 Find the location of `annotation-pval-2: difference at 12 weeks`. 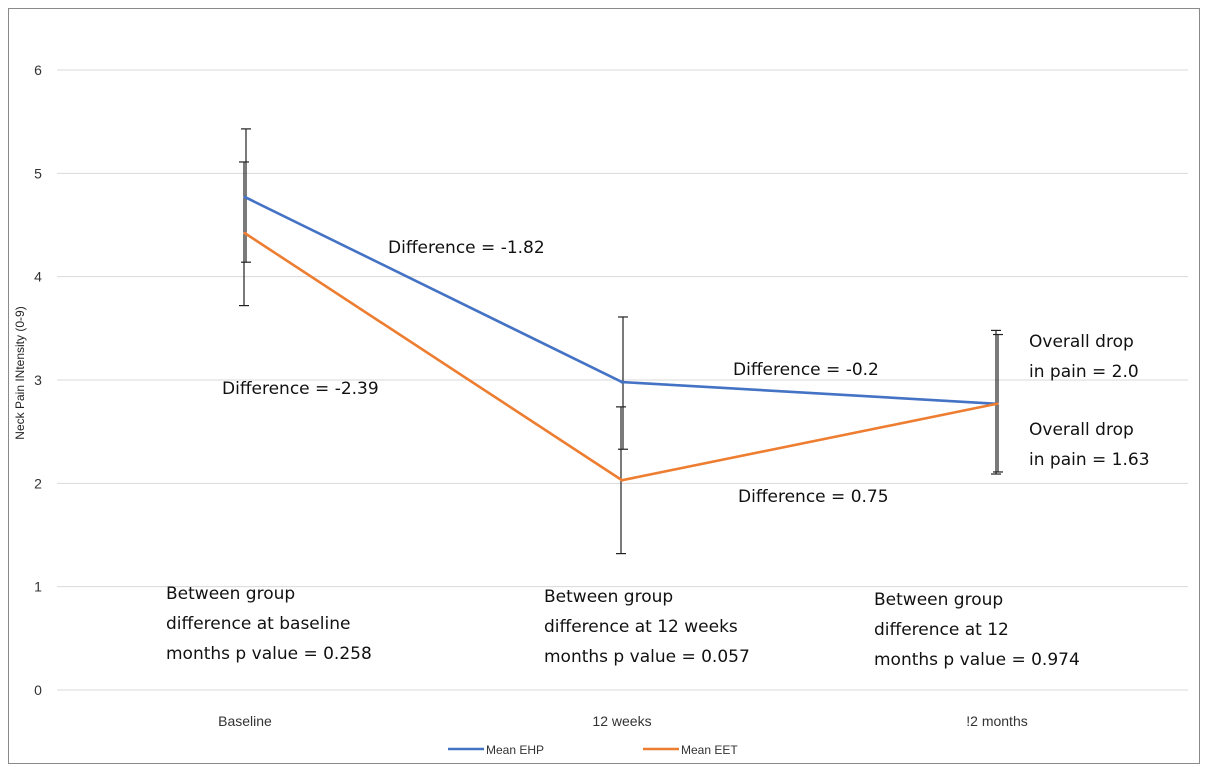

annotation-pval-2: difference at 12 weeks is located at coordinates (641, 627).